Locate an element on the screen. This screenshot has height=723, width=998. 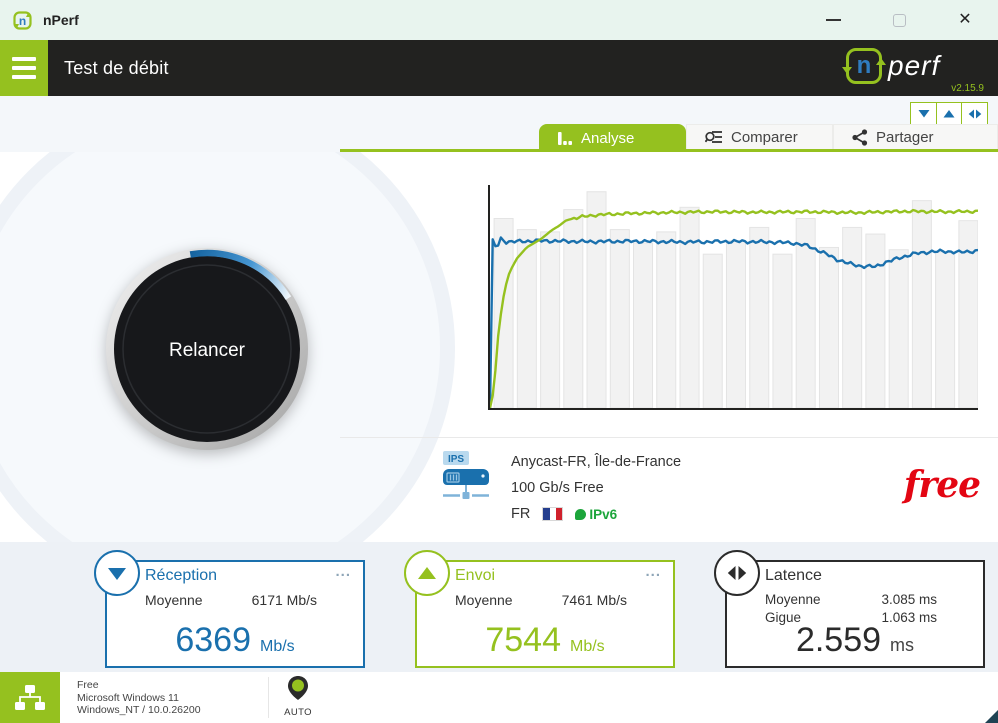
network-type-button is located at coordinates (30, 697).